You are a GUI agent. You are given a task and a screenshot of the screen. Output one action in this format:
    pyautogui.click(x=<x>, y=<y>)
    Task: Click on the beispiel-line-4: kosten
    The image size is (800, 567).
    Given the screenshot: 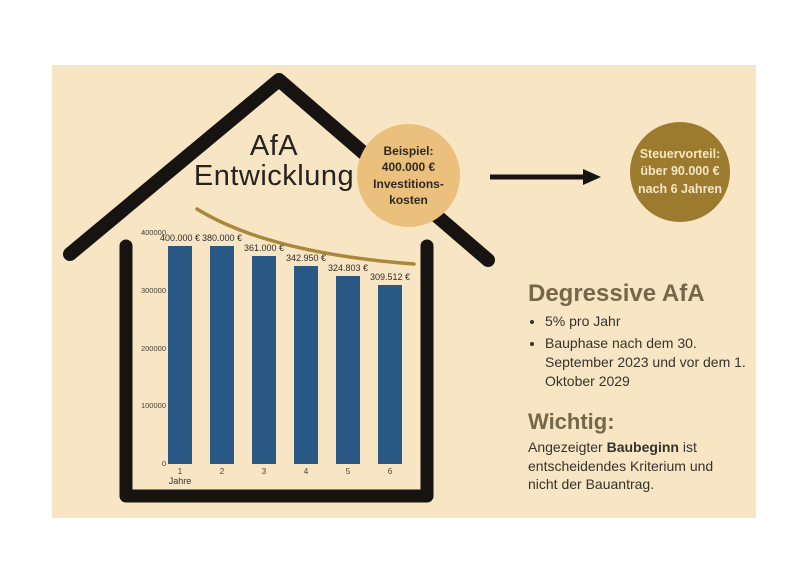 What is the action you would take?
    pyautogui.click(x=408, y=200)
    